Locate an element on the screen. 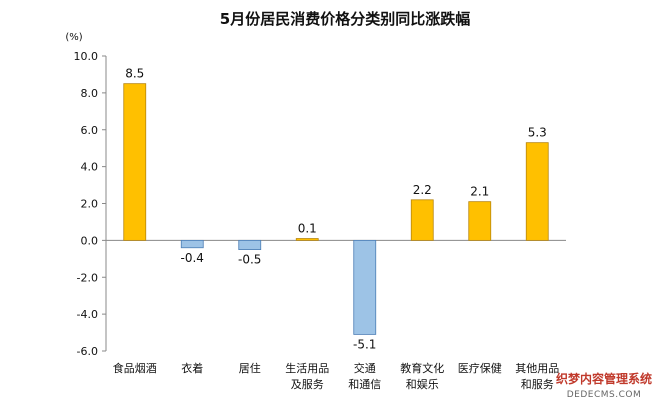  y-tick-label: -4.0 is located at coordinates (87, 314).